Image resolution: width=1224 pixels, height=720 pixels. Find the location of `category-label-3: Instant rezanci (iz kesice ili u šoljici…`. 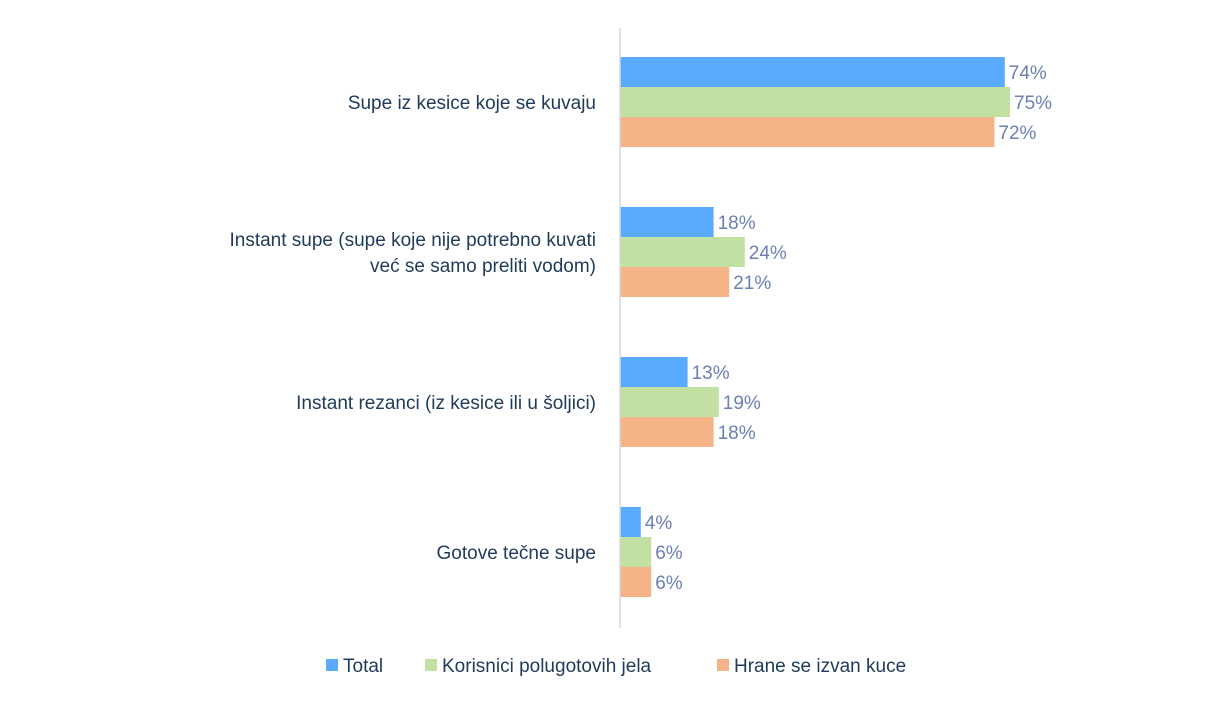

category-label-3: Instant rezanci (iz kesice ili u šoljici… is located at coordinates (446, 403).